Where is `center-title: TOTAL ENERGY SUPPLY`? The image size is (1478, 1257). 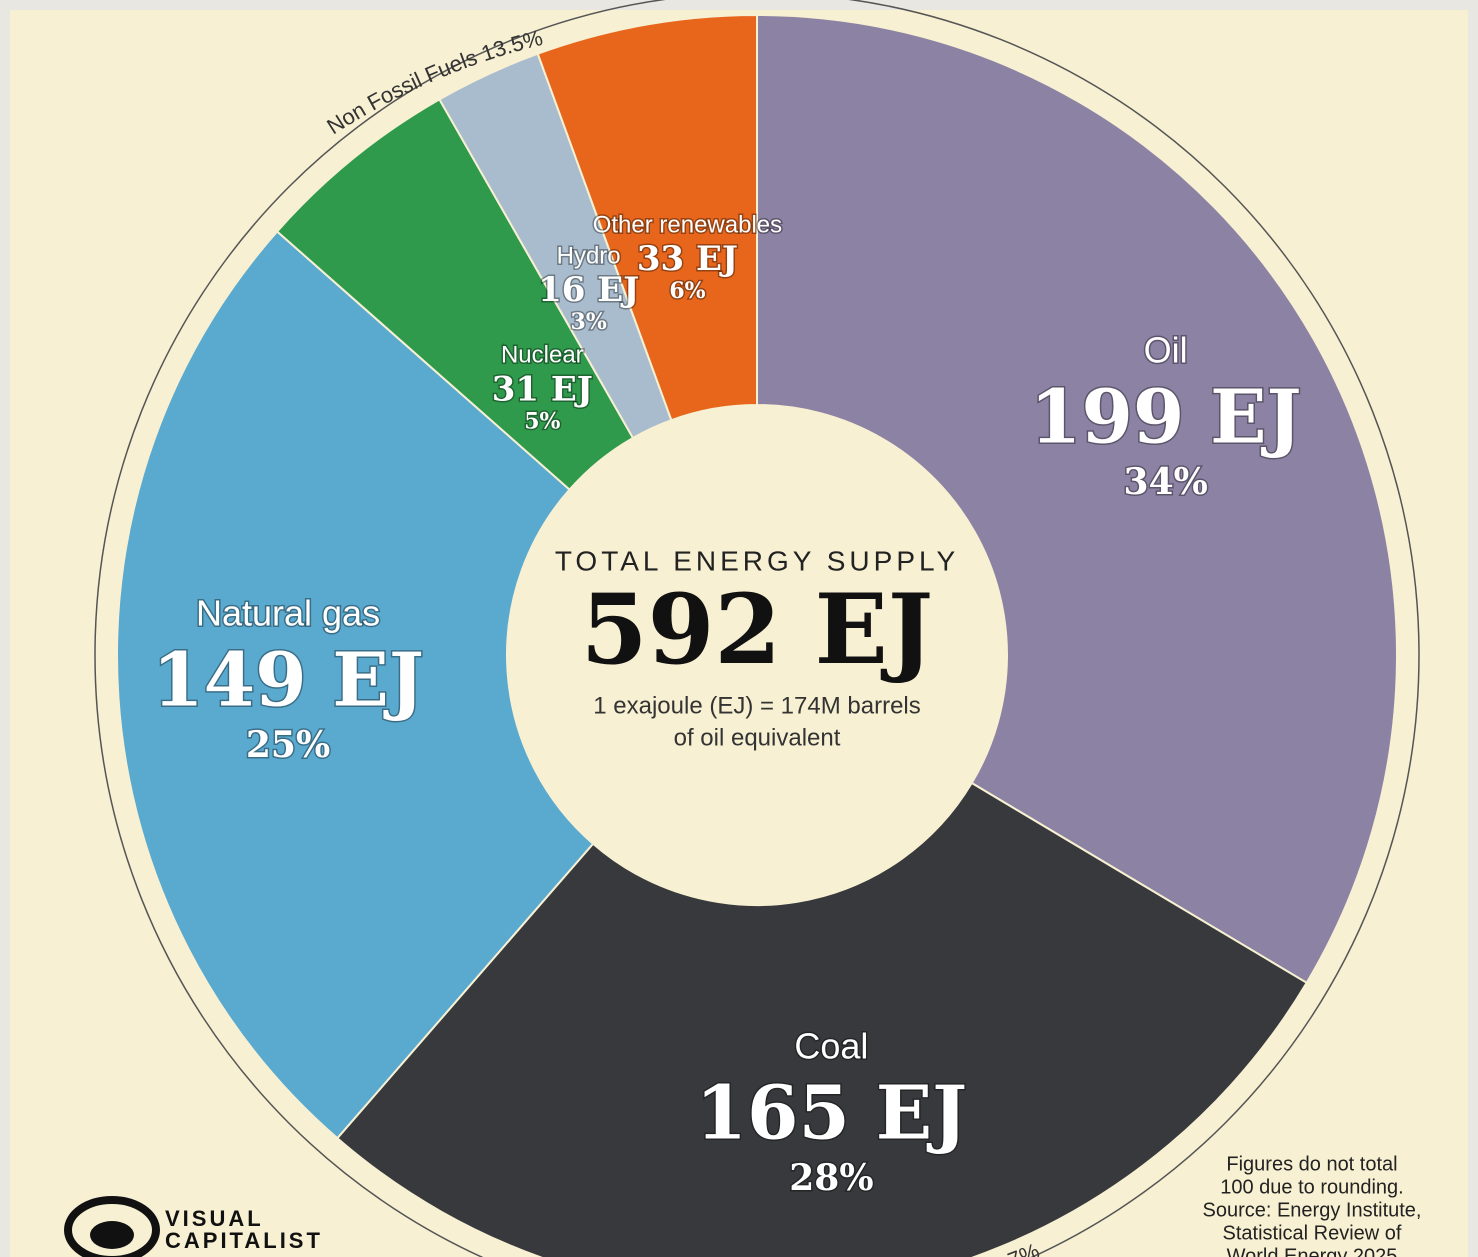 center-title: TOTAL ENERGY SUPPLY is located at coordinates (757, 560).